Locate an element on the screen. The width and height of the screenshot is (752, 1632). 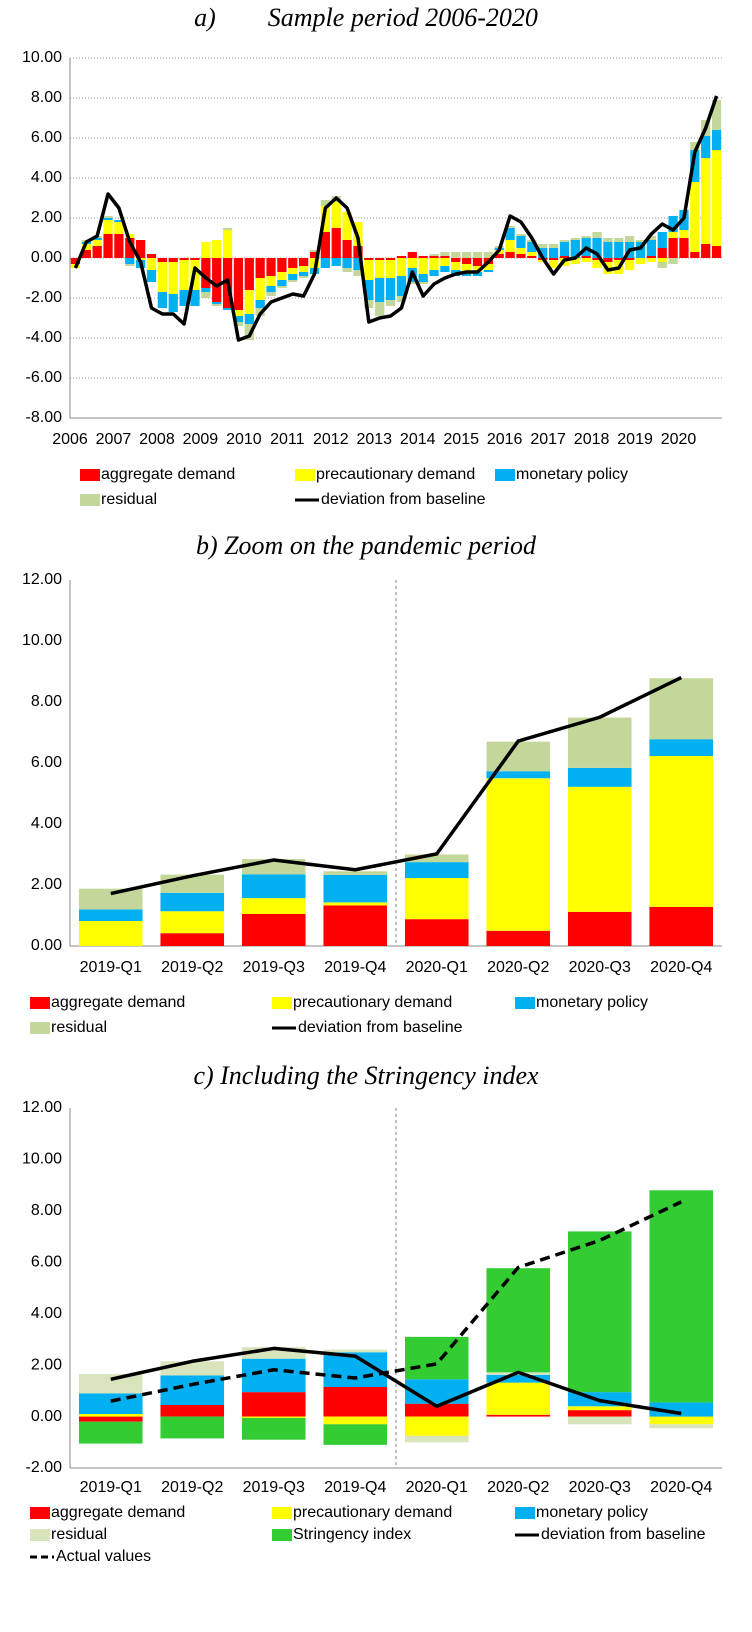
x-tick-label: 2011 is located at coordinates (287, 439).